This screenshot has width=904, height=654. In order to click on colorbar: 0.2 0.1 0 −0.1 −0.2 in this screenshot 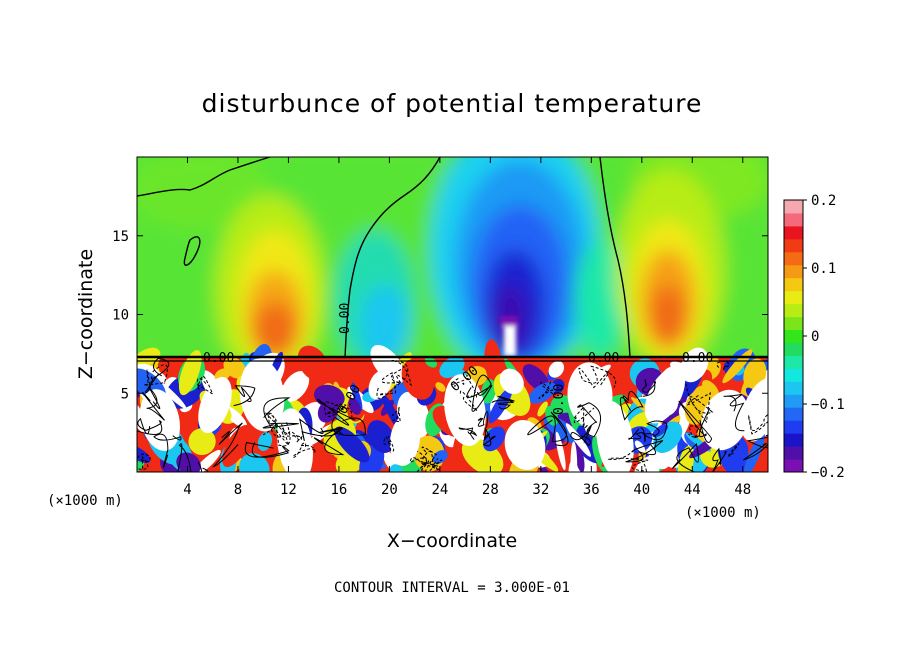, I will do `click(814, 337)`.